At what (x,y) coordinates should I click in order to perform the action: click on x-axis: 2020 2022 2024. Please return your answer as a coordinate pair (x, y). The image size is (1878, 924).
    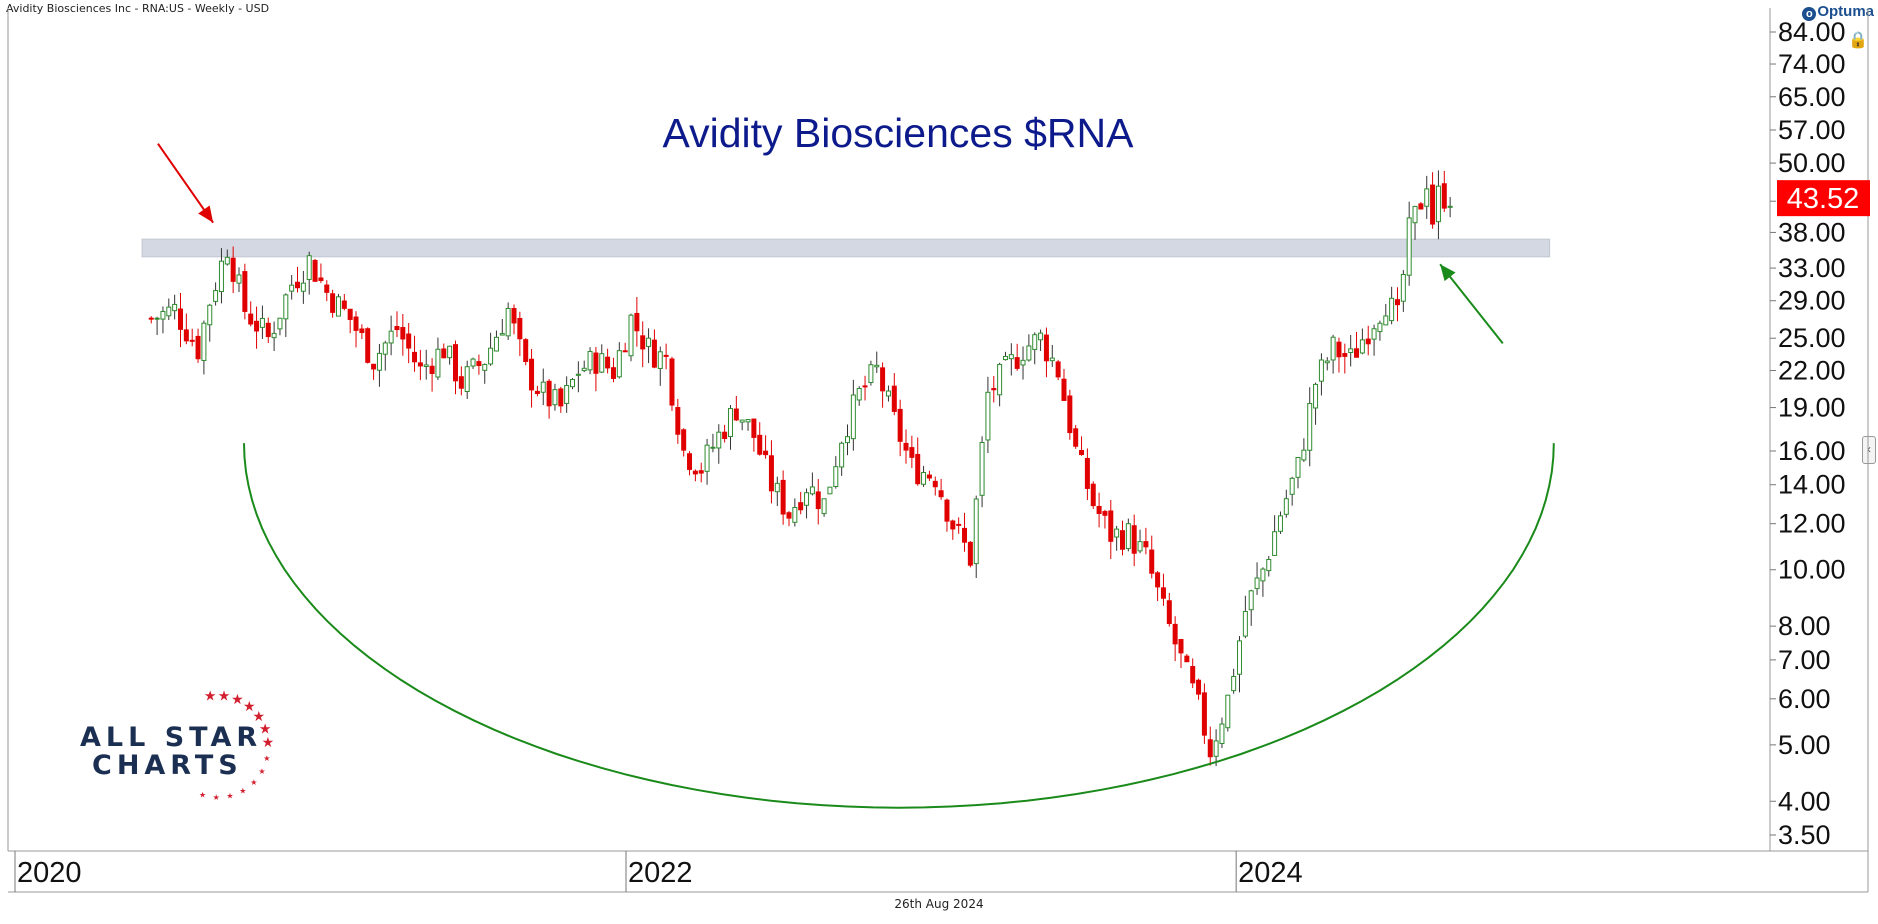
    Looking at the image, I should click on (658, 871).